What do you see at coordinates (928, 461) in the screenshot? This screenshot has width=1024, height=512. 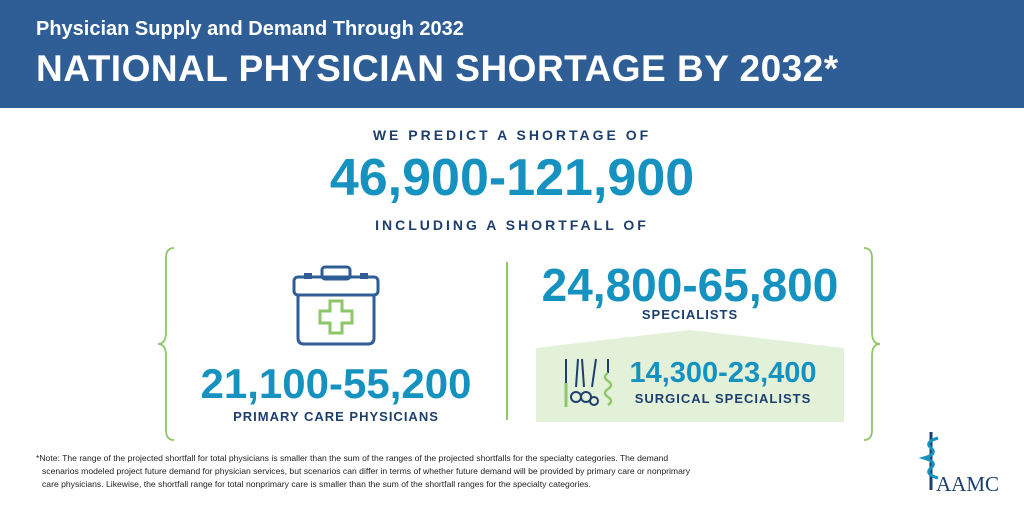 I see `caduceus-icon` at bounding box center [928, 461].